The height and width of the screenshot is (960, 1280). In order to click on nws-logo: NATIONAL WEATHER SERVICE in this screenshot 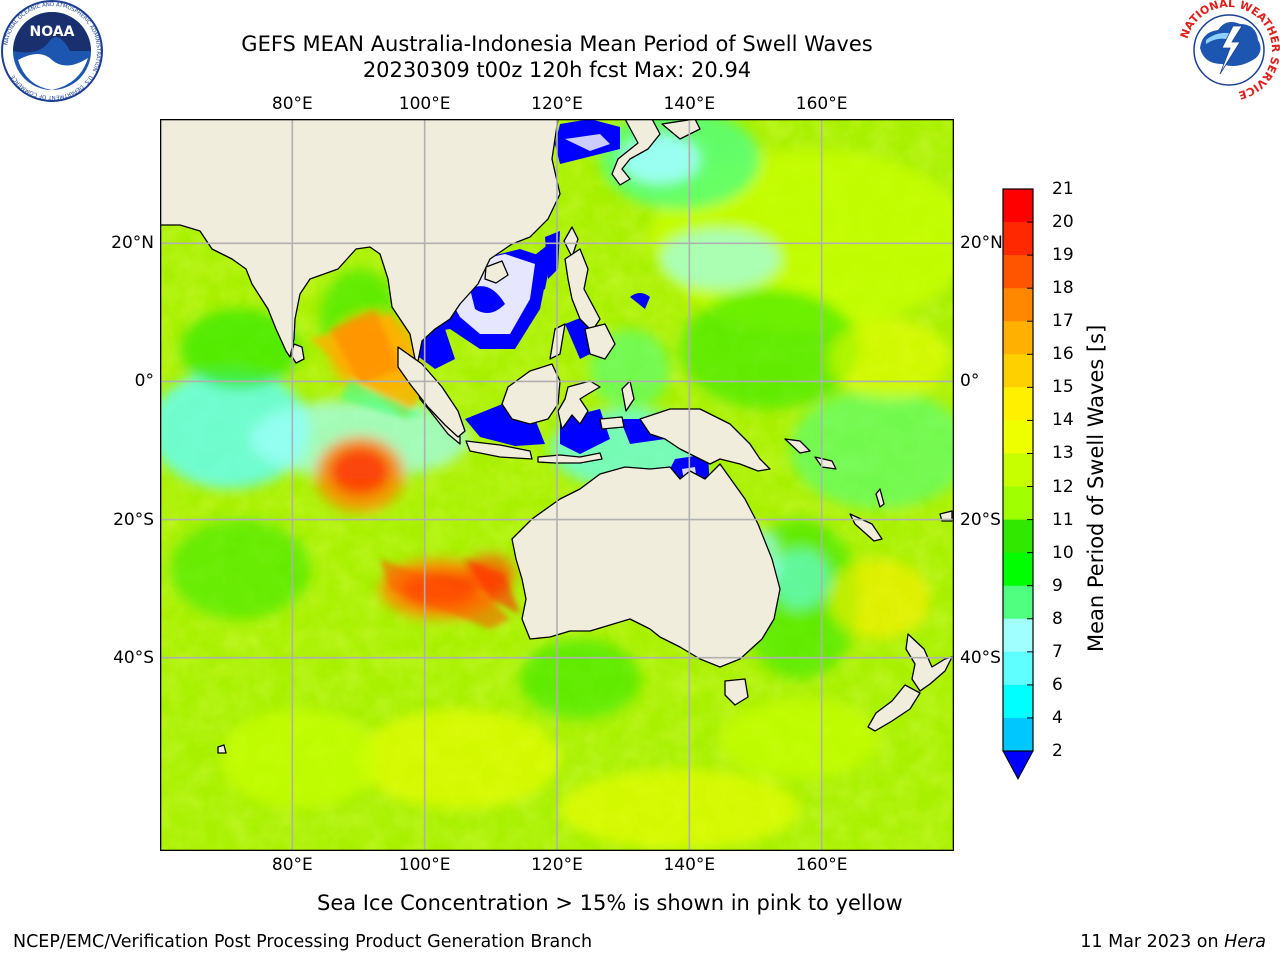, I will do `click(1229, 51)`.